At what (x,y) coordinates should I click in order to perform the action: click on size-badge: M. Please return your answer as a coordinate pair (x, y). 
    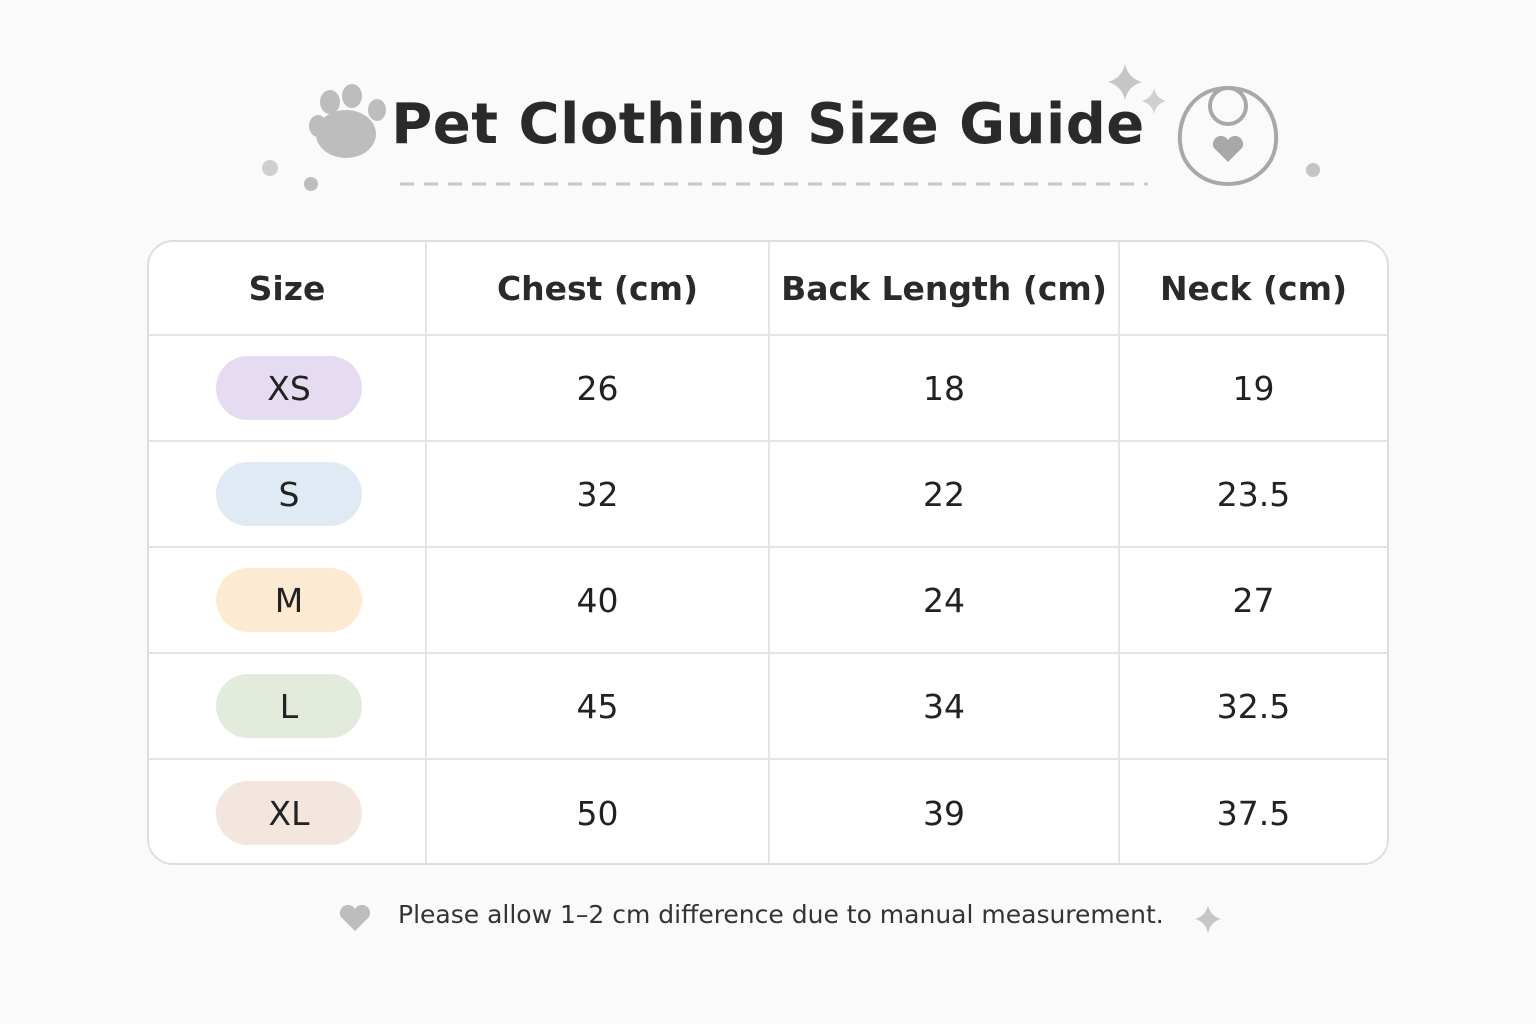
    Looking at the image, I should click on (289, 600).